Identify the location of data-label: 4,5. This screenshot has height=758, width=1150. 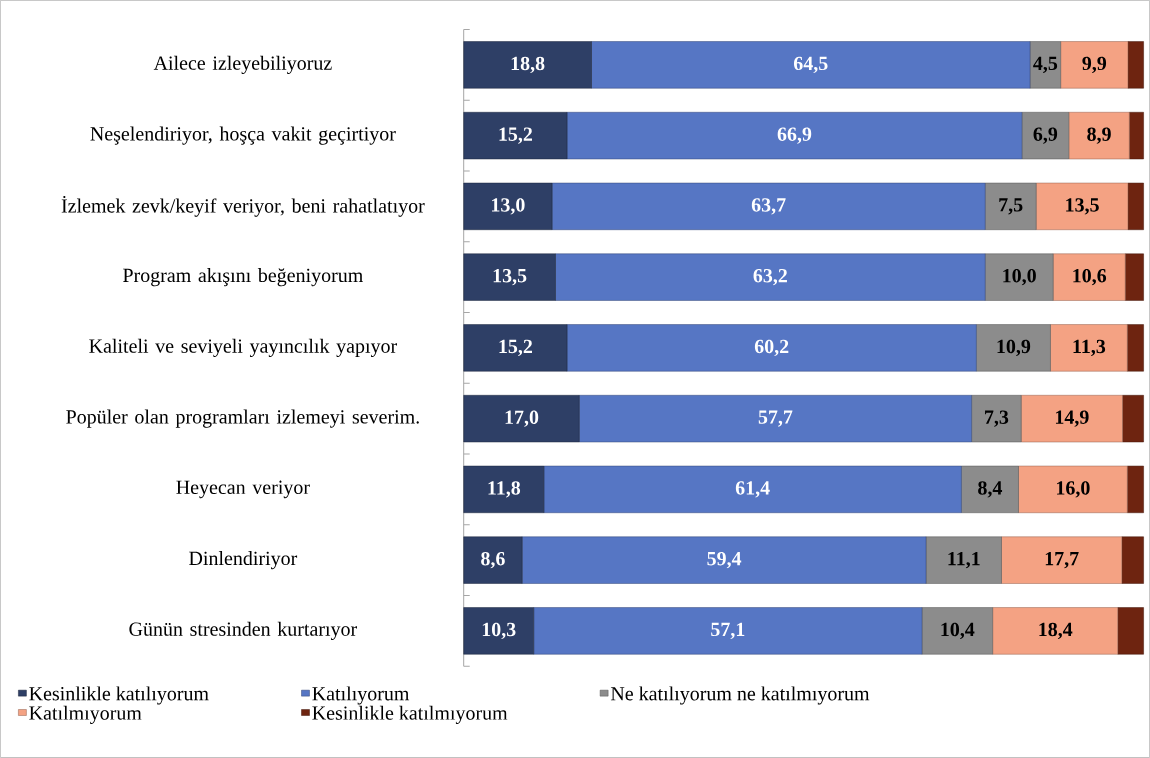
(1045, 65).